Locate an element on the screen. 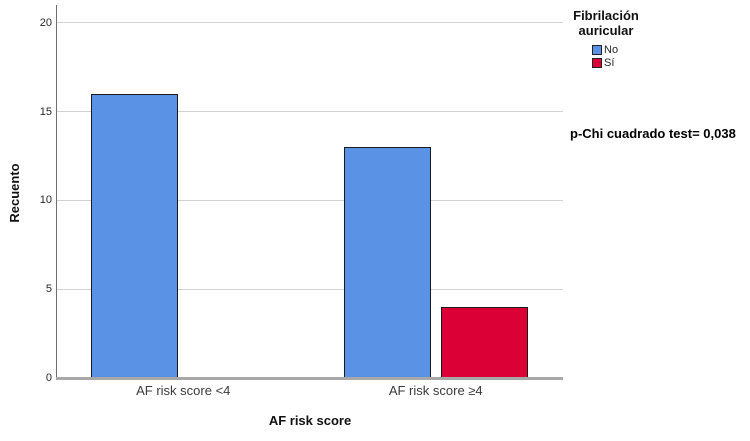 The image size is (750, 441). bar-No-cat1 is located at coordinates (134, 236).